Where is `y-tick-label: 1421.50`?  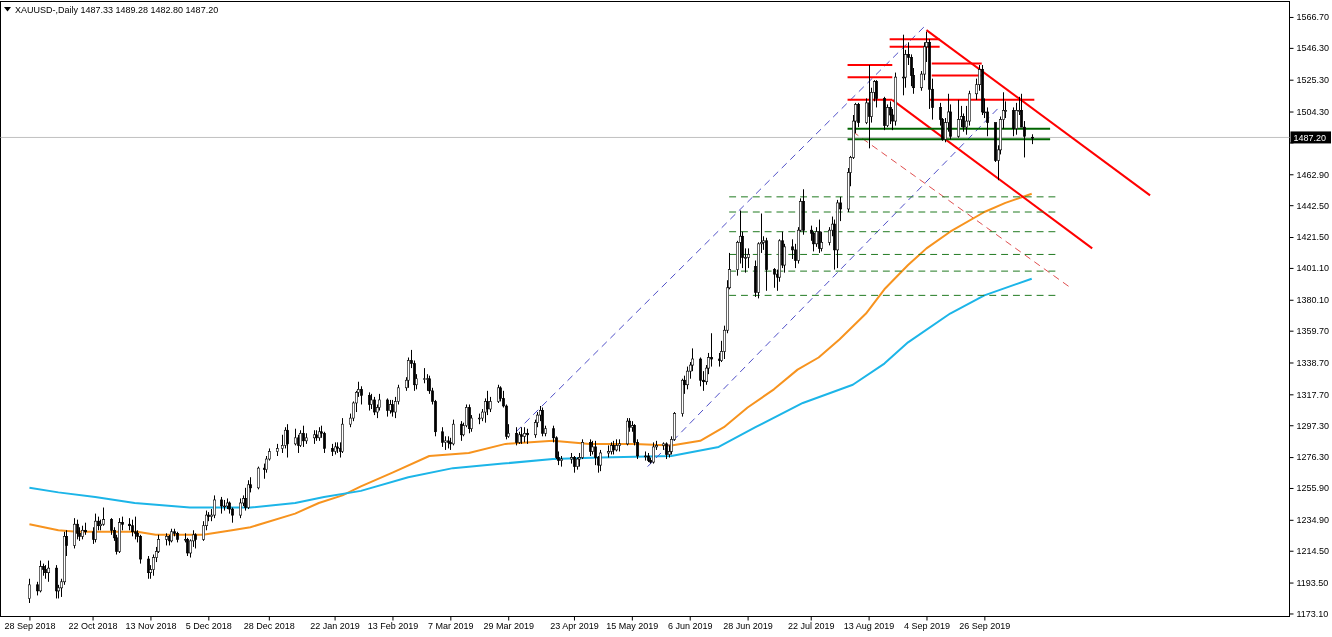
y-tick-label: 1421.50 is located at coordinates (1313, 237).